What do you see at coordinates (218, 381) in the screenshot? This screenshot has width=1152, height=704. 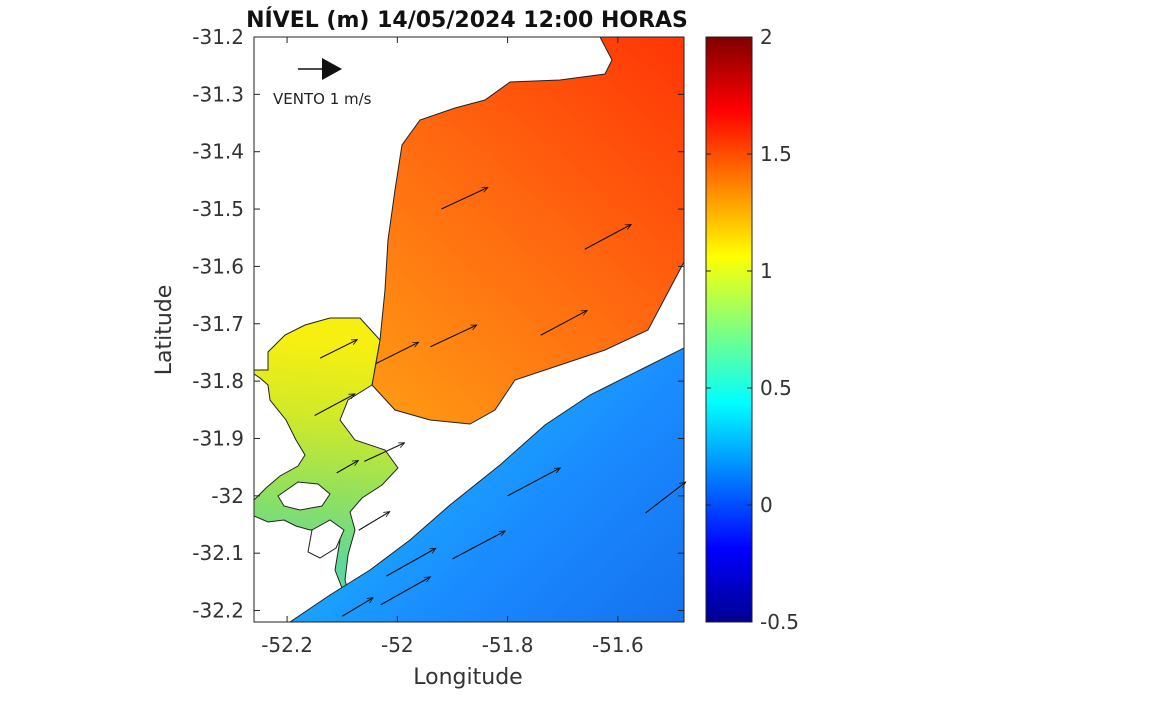 I see `y-tick-label: -31.8` at bounding box center [218, 381].